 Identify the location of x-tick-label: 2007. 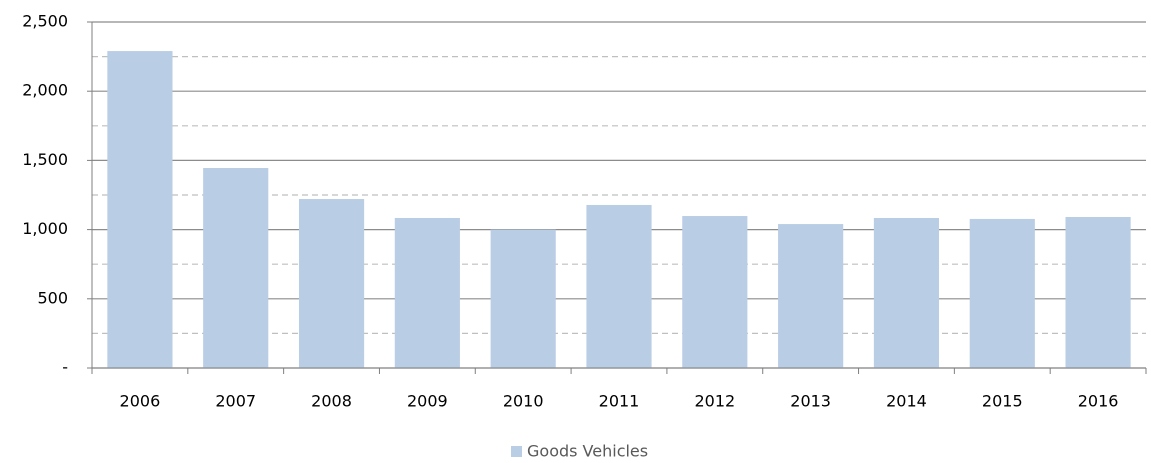
(235, 401).